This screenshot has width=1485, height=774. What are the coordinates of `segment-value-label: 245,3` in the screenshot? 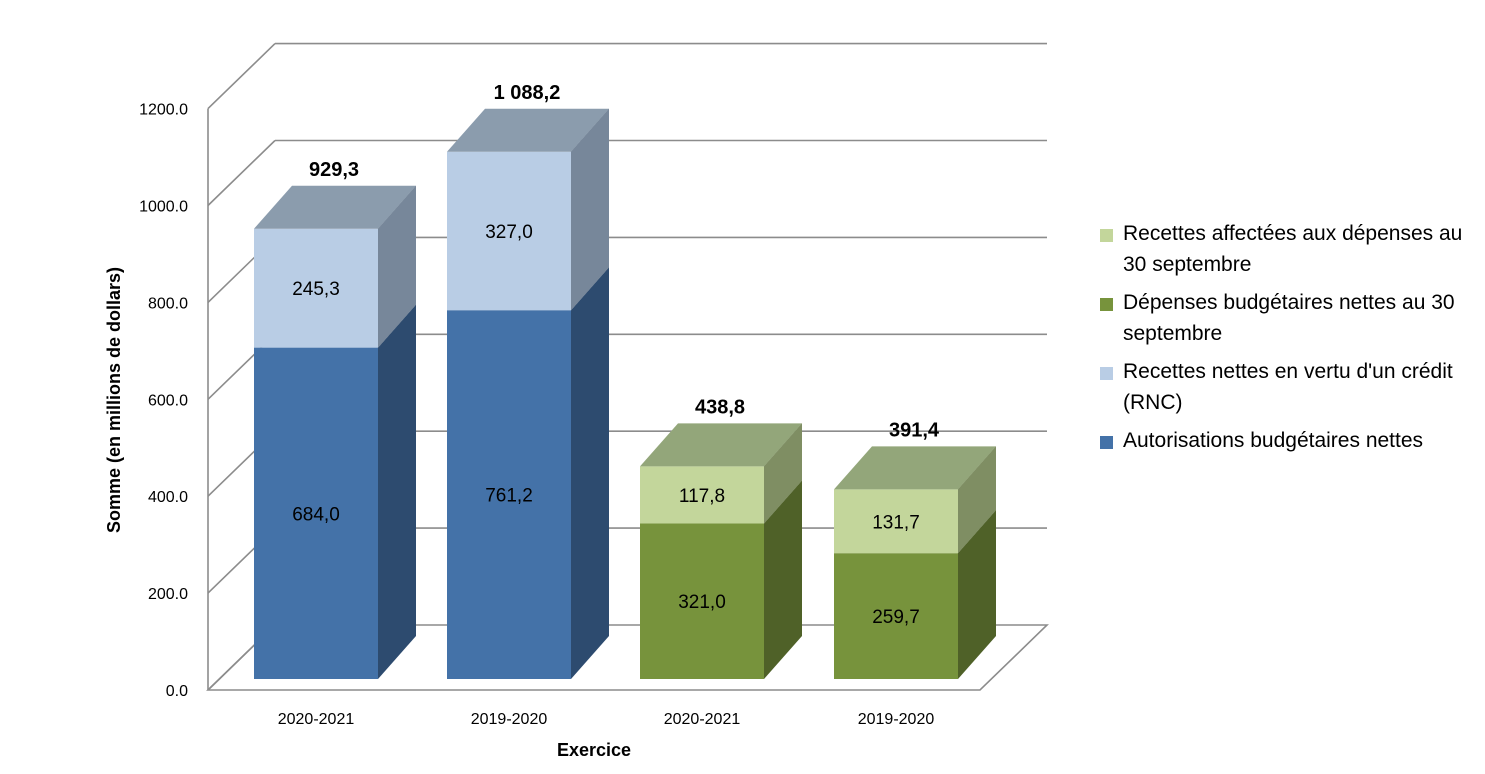 It's located at (316, 289).